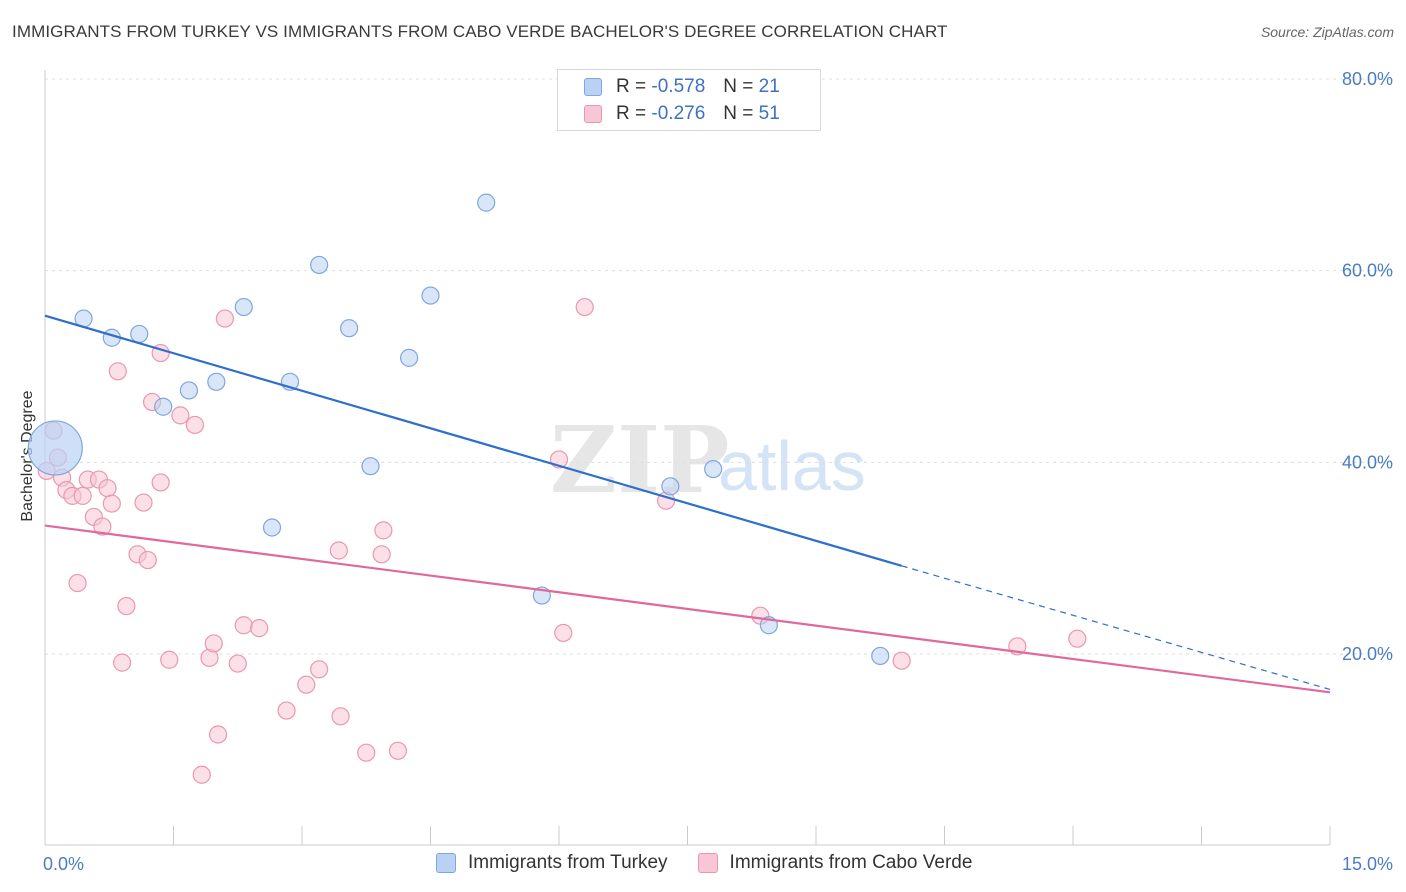  Describe the element at coordinates (707, 863) in the screenshot. I see `series-swatch-cabo-verde` at that location.